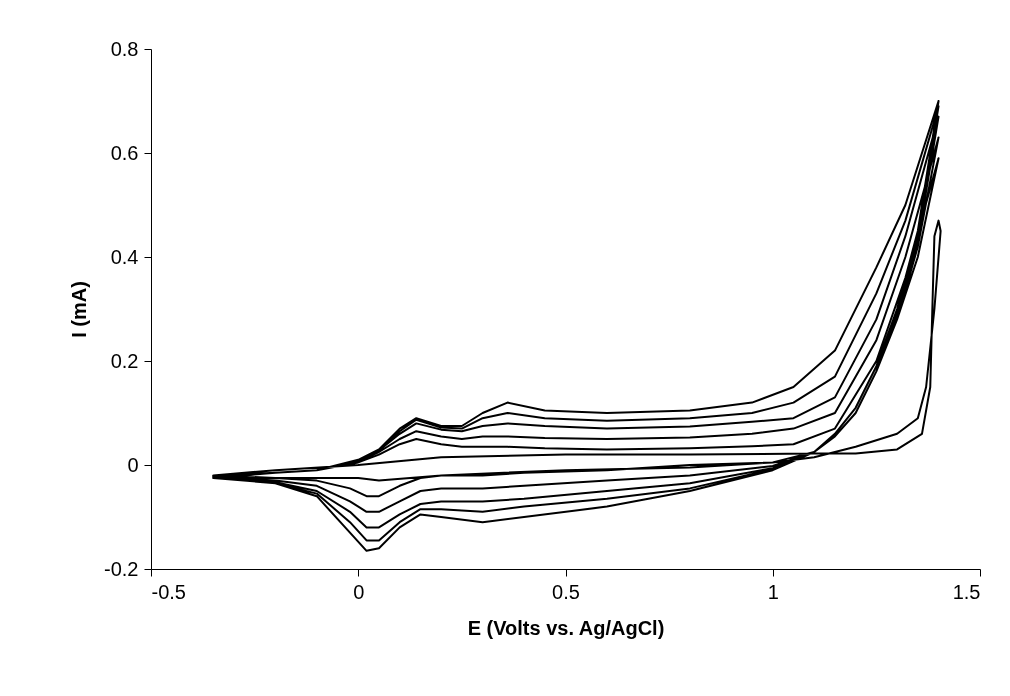 Image resolution: width=1010 pixels, height=696 pixels. What do you see at coordinates (566, 591) in the screenshot?
I see `x-tick-label: 0.5` at bounding box center [566, 591].